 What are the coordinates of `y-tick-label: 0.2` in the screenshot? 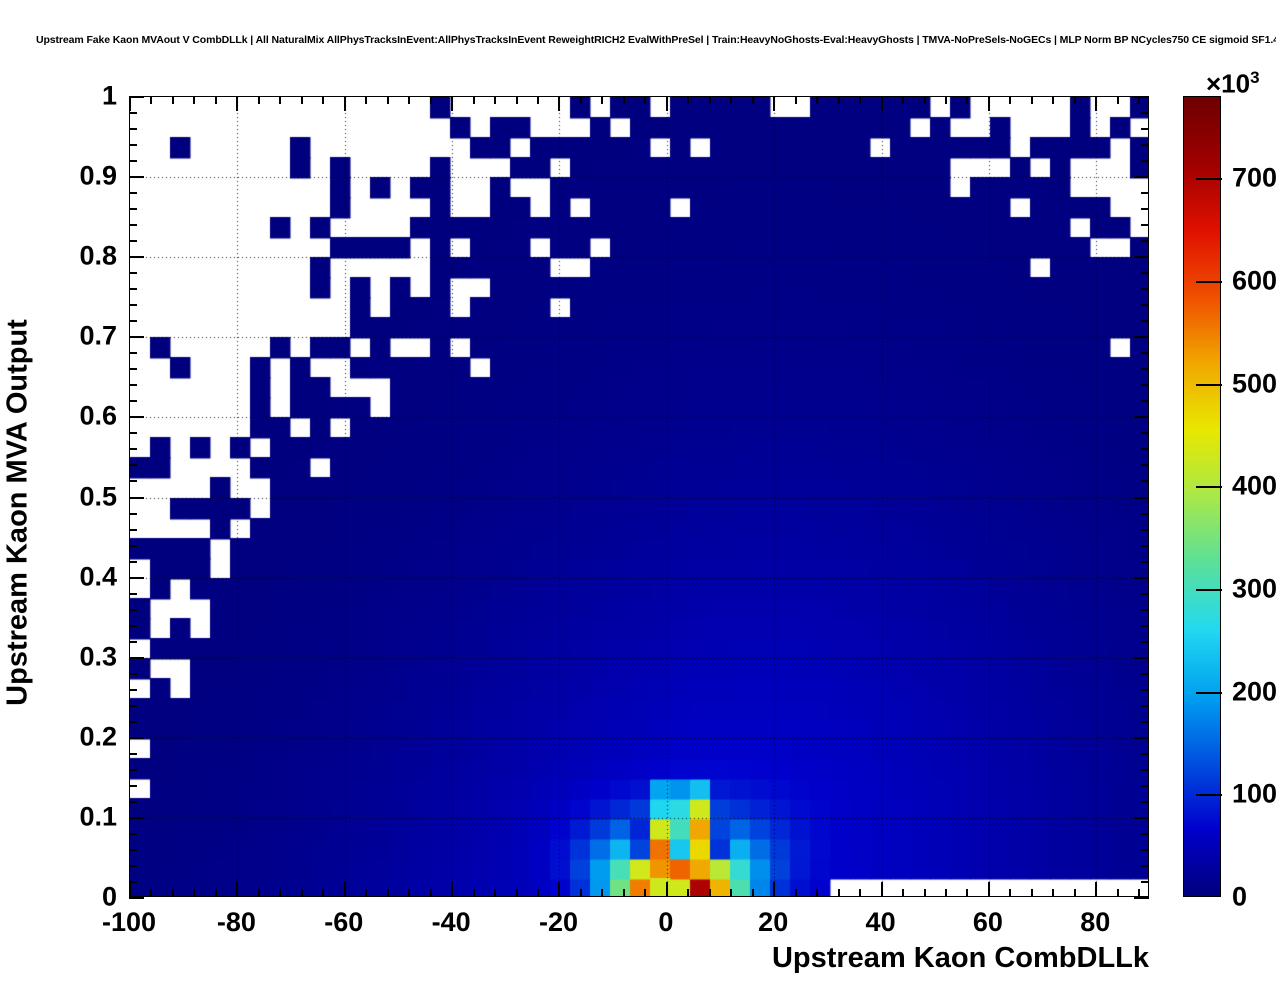 It's located at (98, 736).